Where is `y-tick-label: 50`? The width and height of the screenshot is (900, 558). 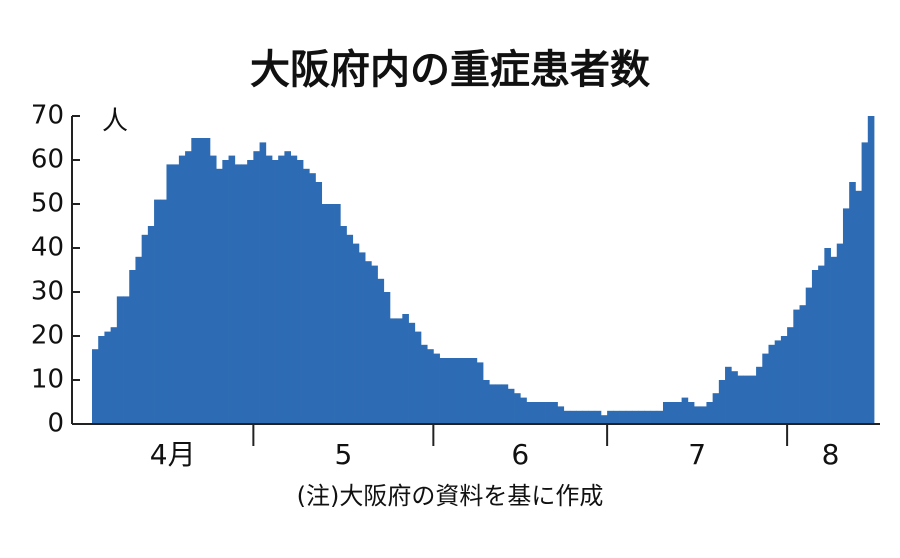 y-tick-label: 50 is located at coordinates (47, 204).